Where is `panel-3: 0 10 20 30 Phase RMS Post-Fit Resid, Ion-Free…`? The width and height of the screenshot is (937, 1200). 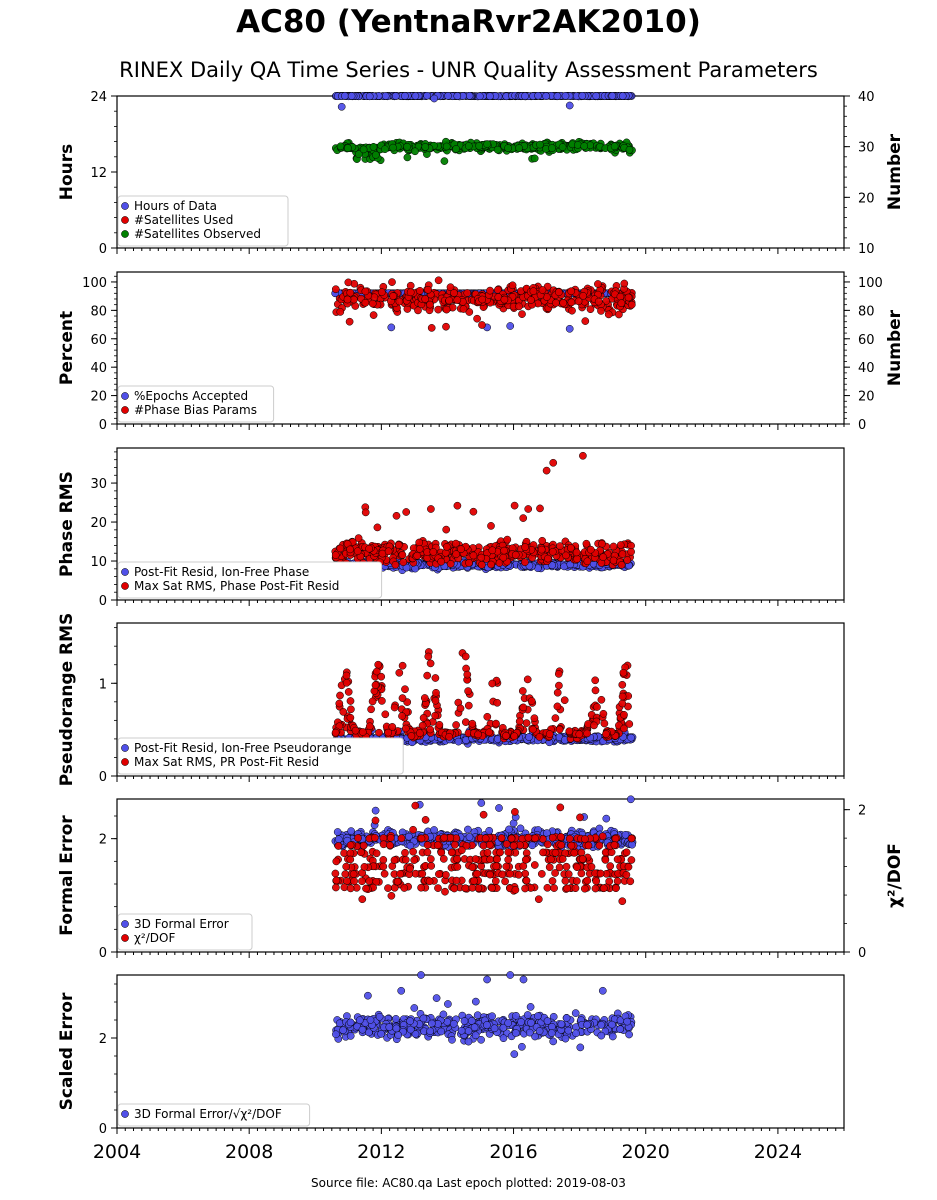 panel-3: 0 10 20 30 Phase RMS Post-Fit Resid, Ion-Free… is located at coordinates (451, 528).